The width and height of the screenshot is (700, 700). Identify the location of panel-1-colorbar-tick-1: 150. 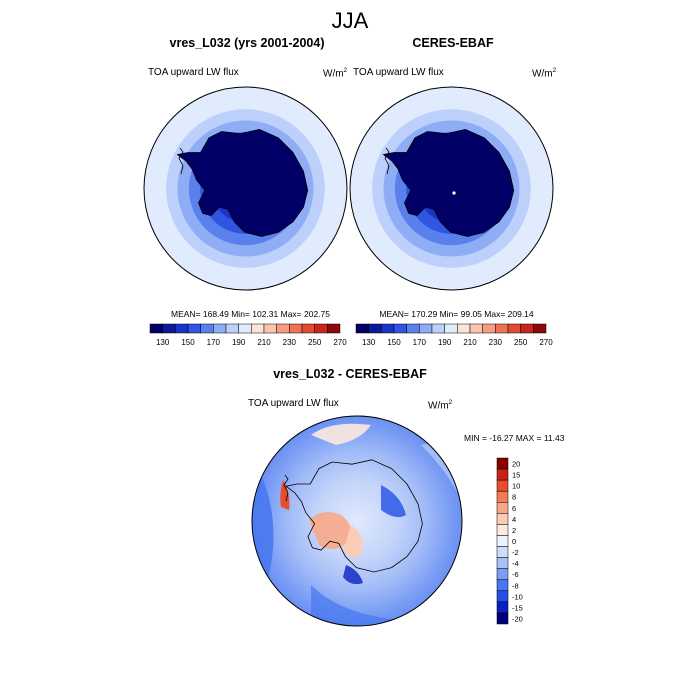
(188, 342).